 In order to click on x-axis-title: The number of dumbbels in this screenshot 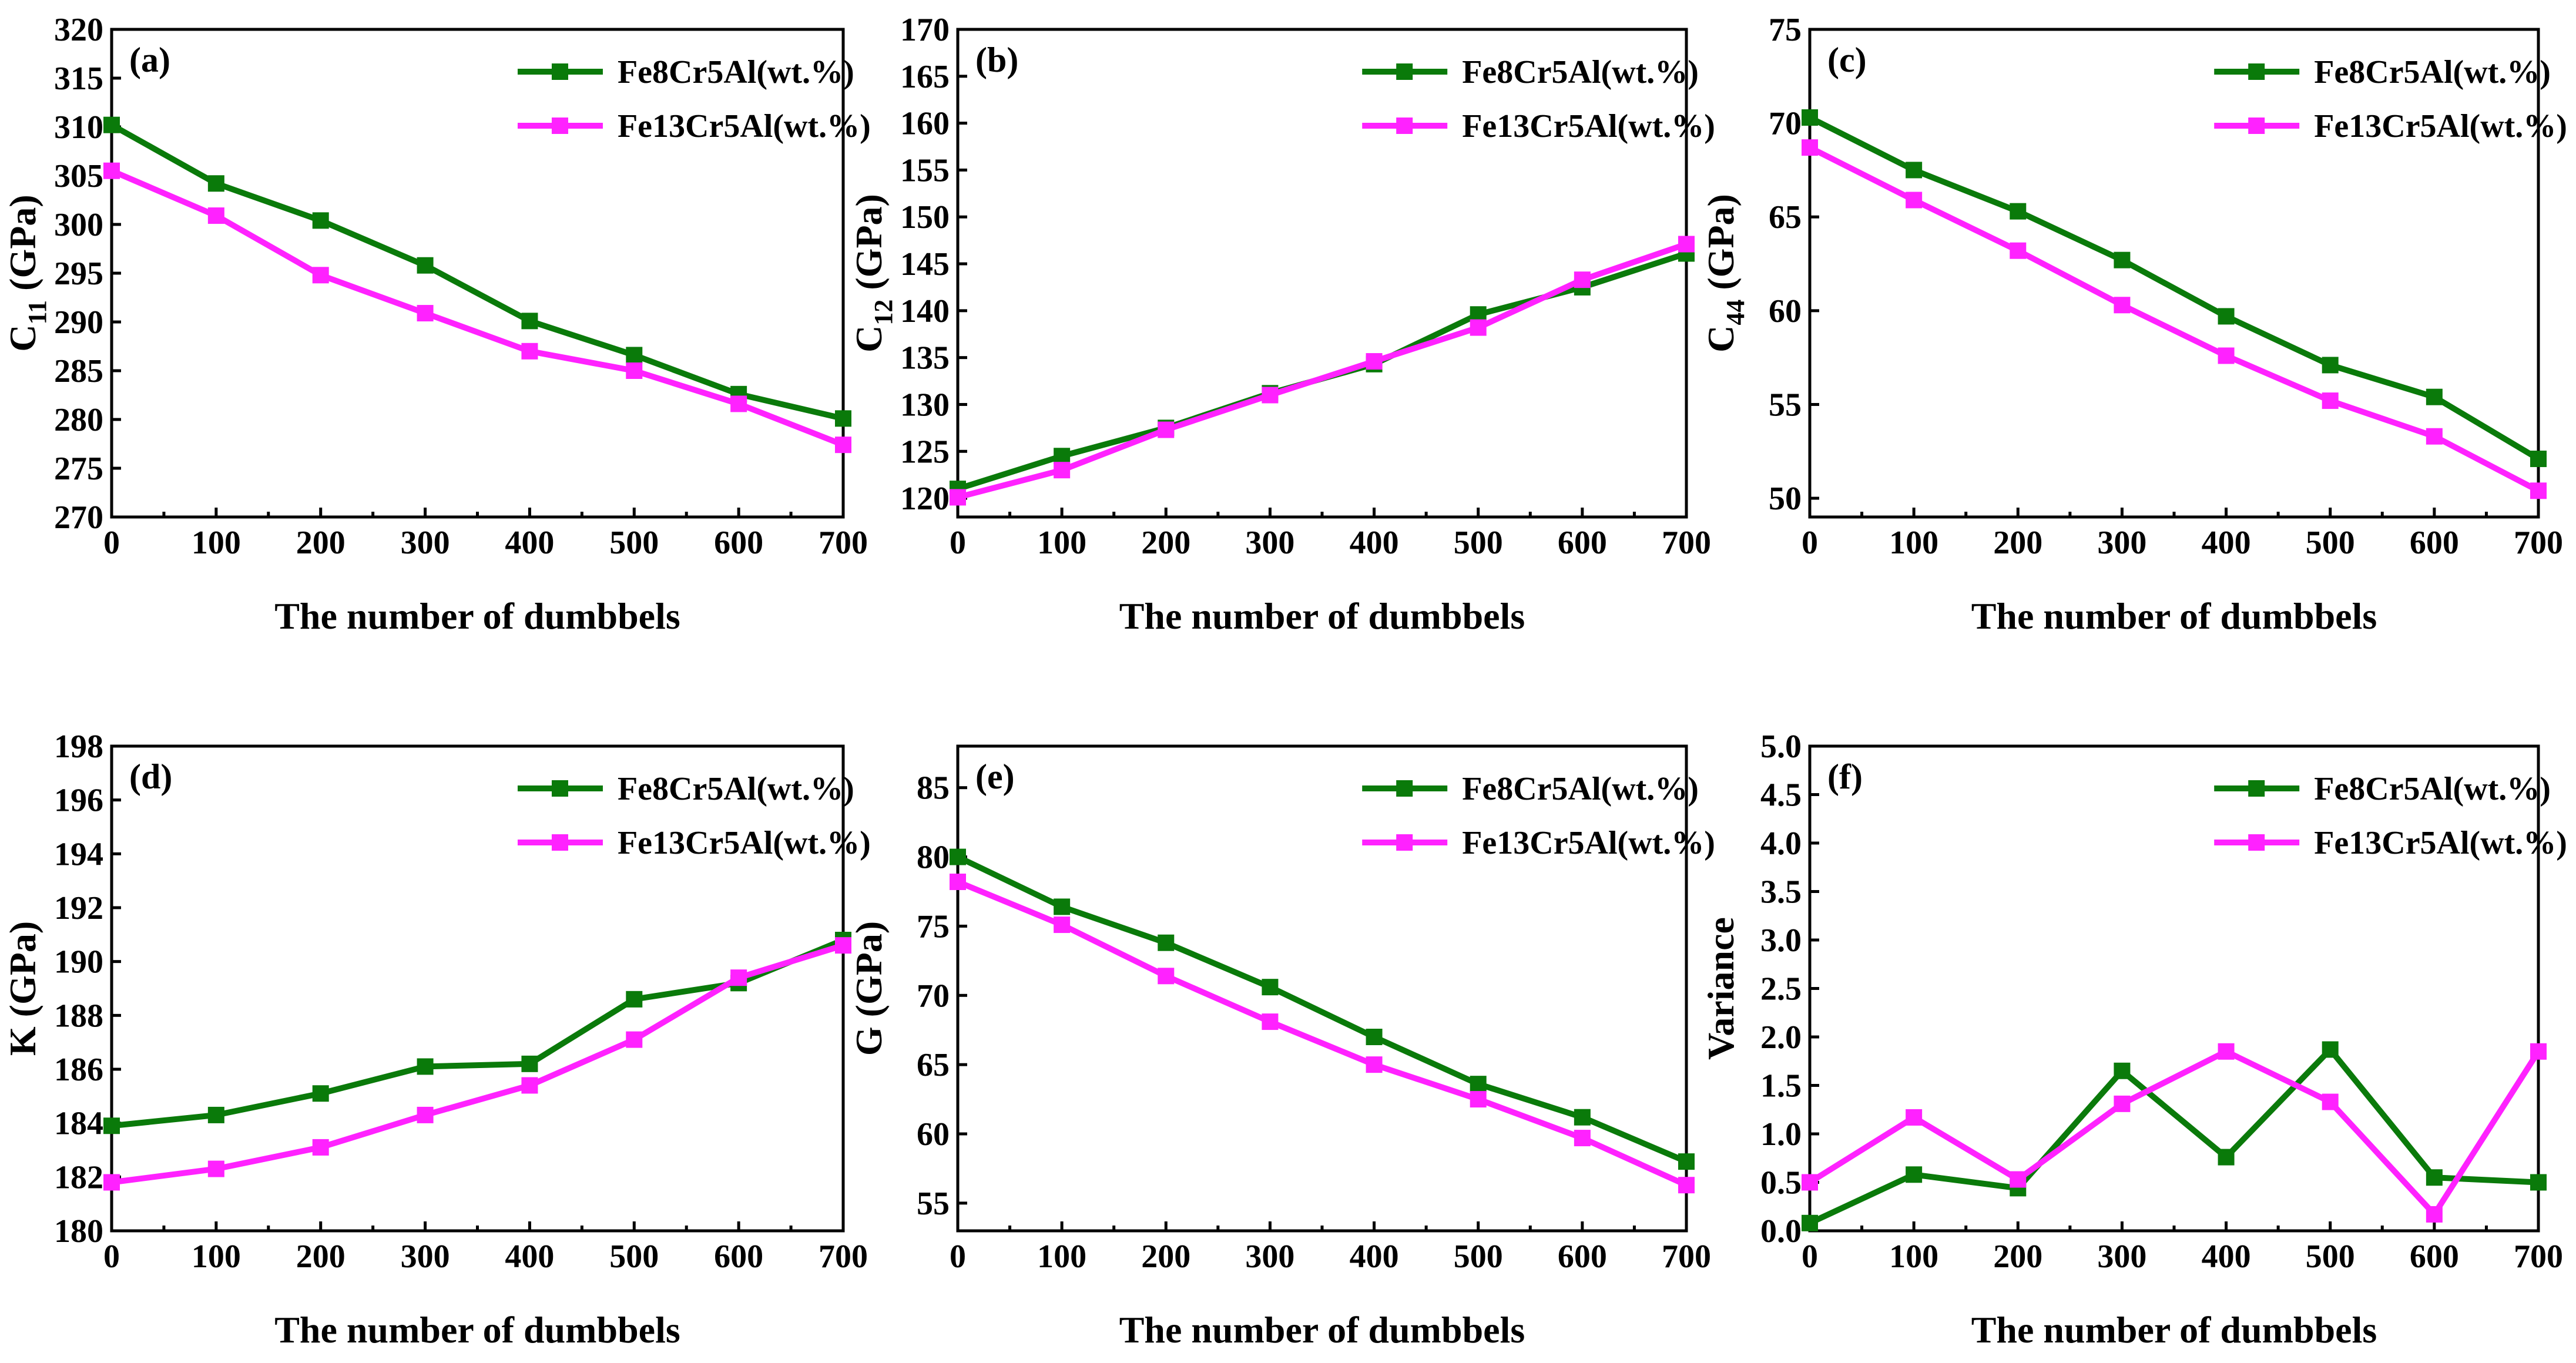, I will do `click(477, 616)`.